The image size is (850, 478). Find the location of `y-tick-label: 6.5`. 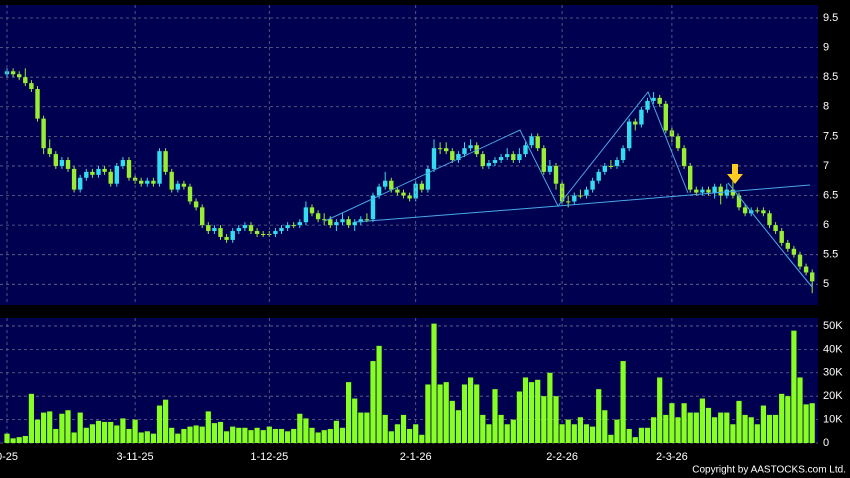

y-tick-label: 6.5 is located at coordinates (830, 195).